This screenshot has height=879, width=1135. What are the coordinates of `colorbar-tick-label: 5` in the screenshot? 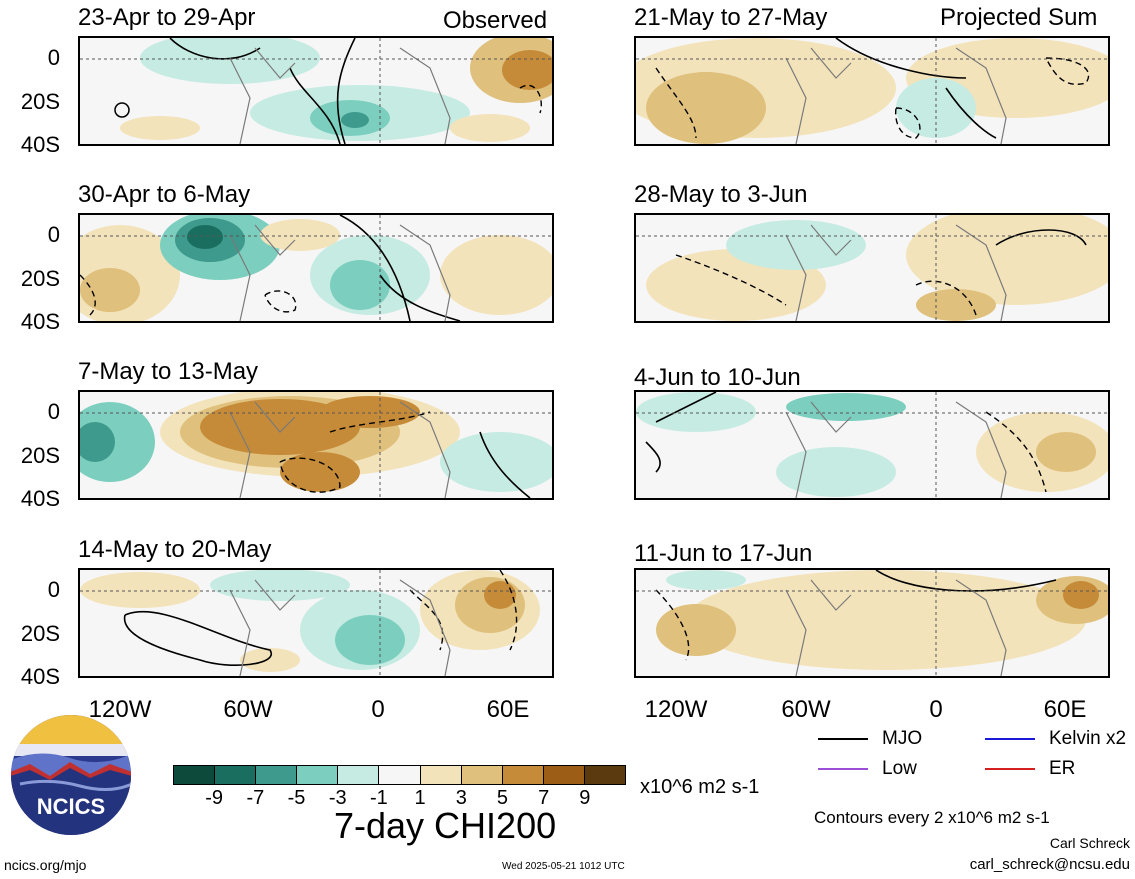 It's located at (502, 798).